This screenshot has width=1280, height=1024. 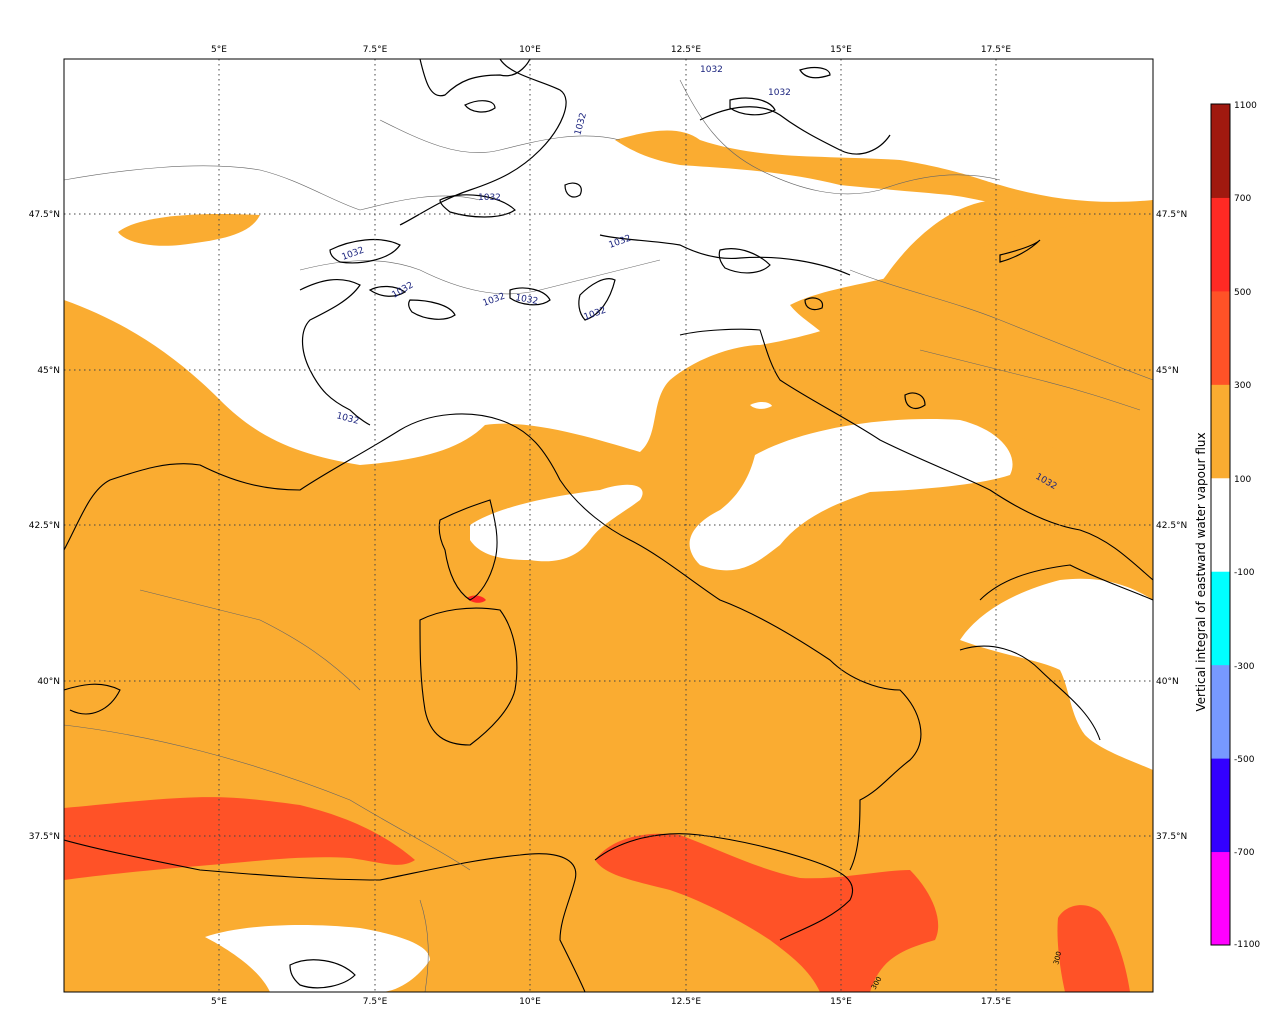 What do you see at coordinates (851, 495) in the screenshot?
I see `flux-band-low-central` at bounding box center [851, 495].